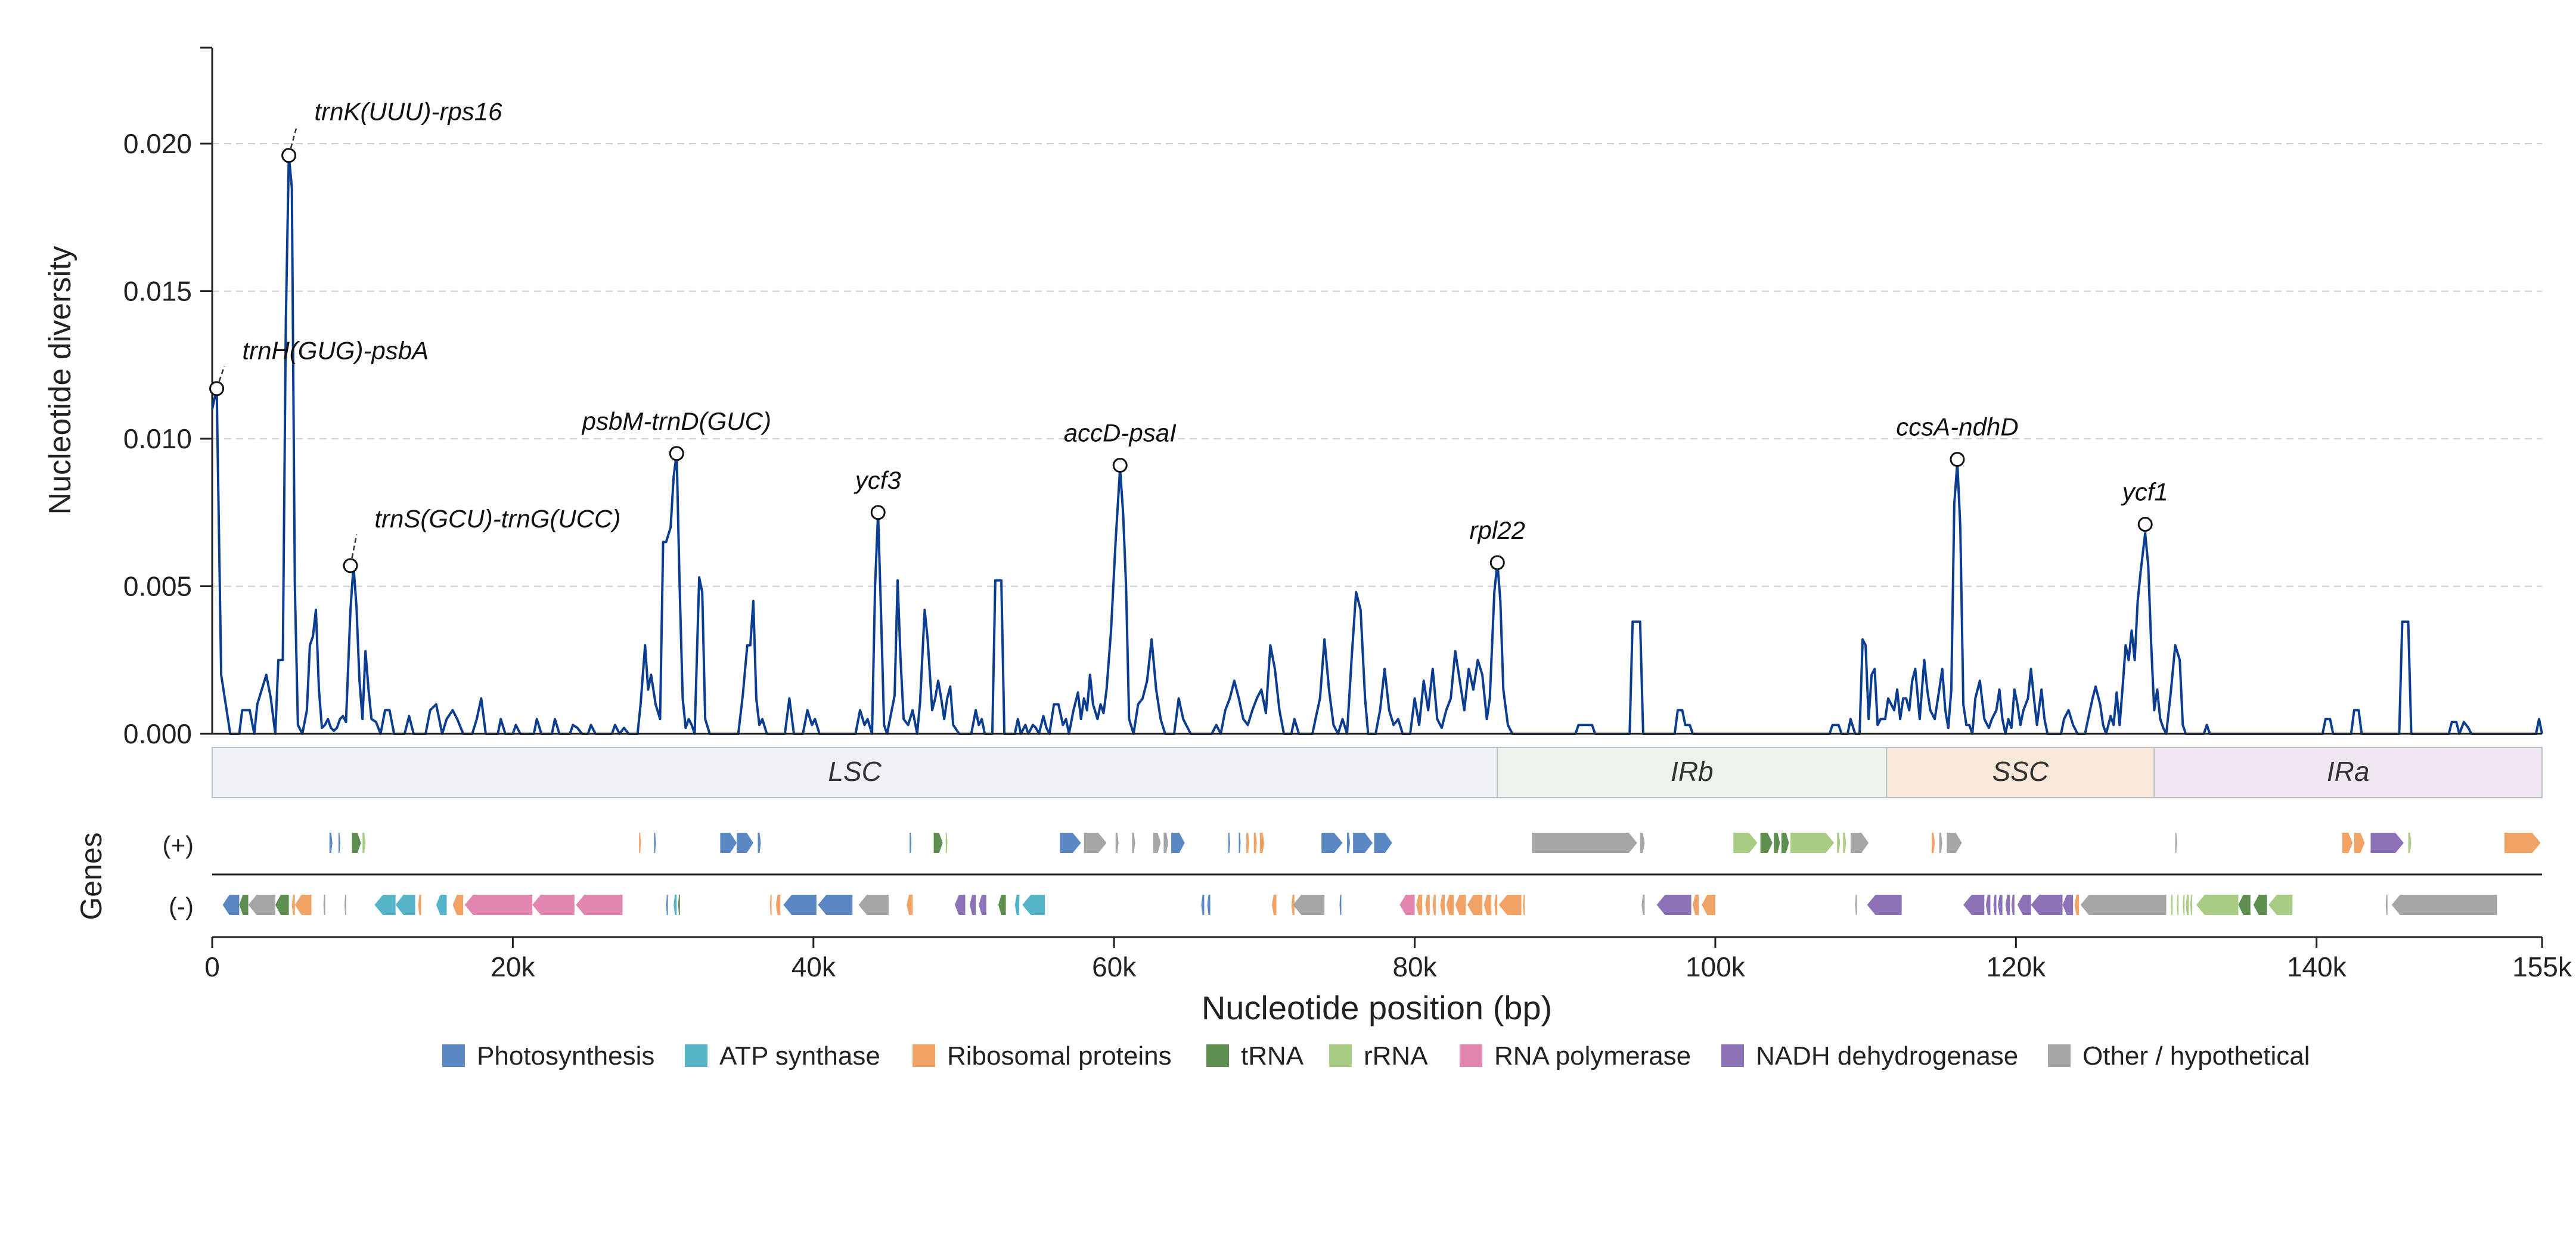 Image resolution: width=2576 pixels, height=1253 pixels. Describe the element at coordinates (2016, 966) in the screenshot. I see `x-tick-label: 120k` at that location.